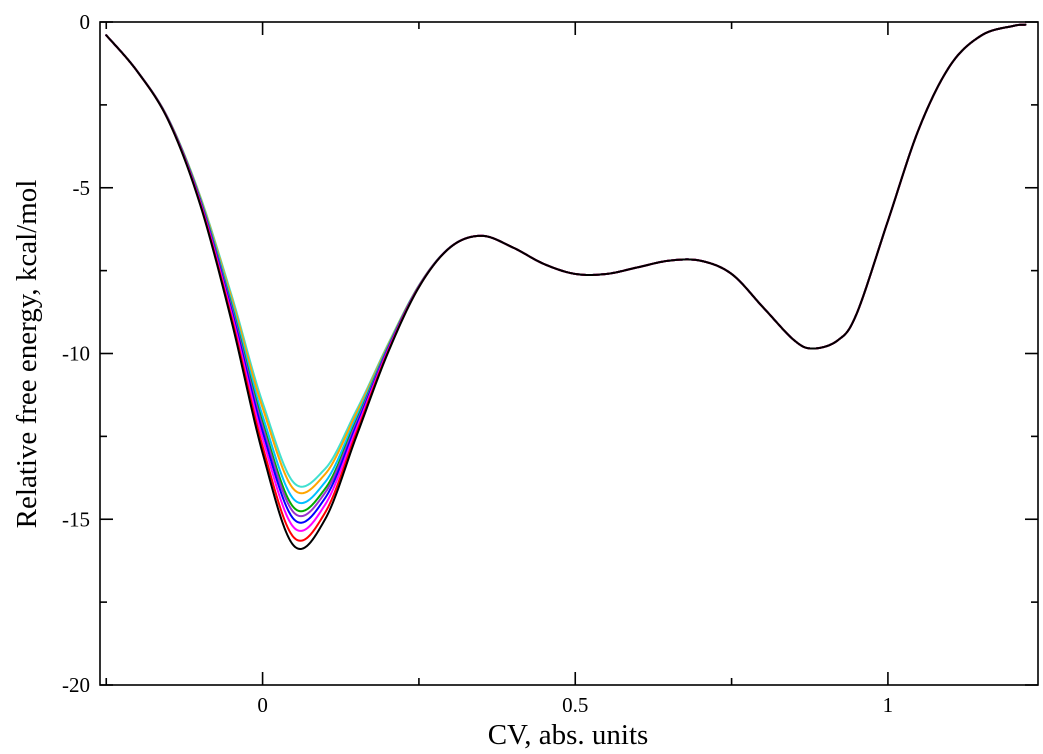 This screenshot has width=1043, height=754. What do you see at coordinates (27, 354) in the screenshot?
I see `y-axis-title: Relative free energy, kcal/mol` at bounding box center [27, 354].